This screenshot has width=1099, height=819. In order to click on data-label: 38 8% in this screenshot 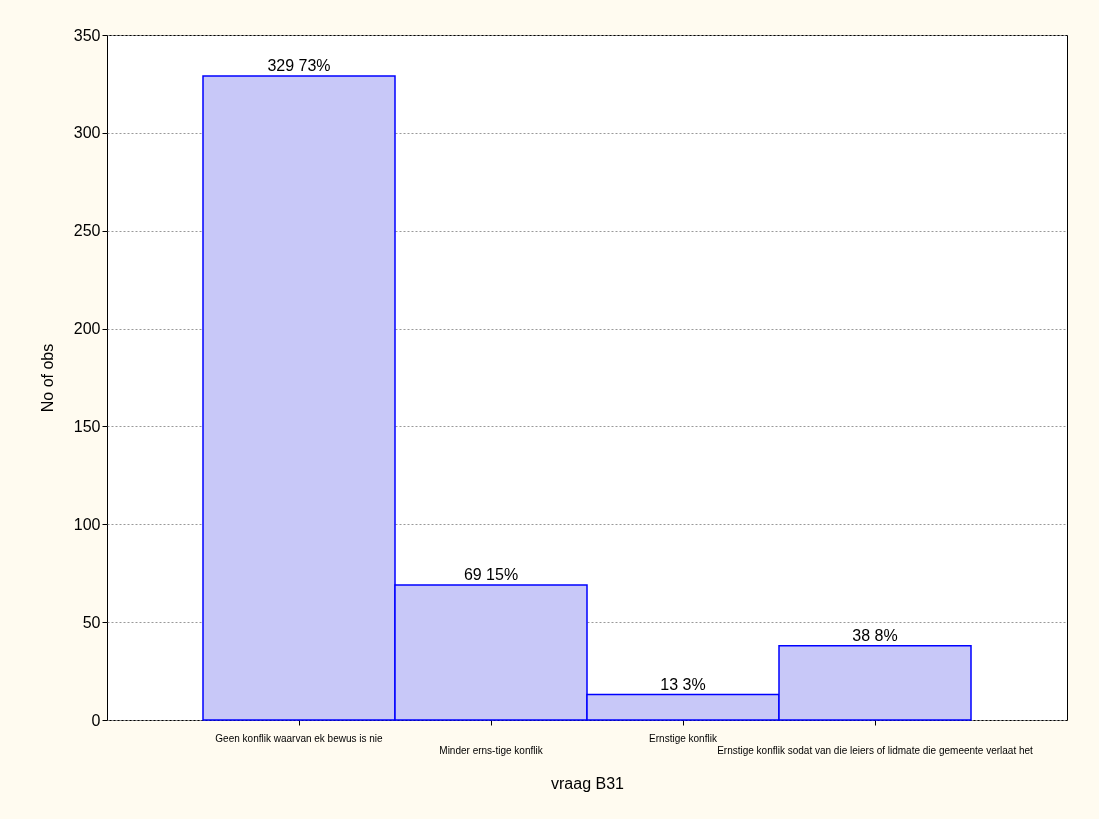, I will do `click(875, 635)`.